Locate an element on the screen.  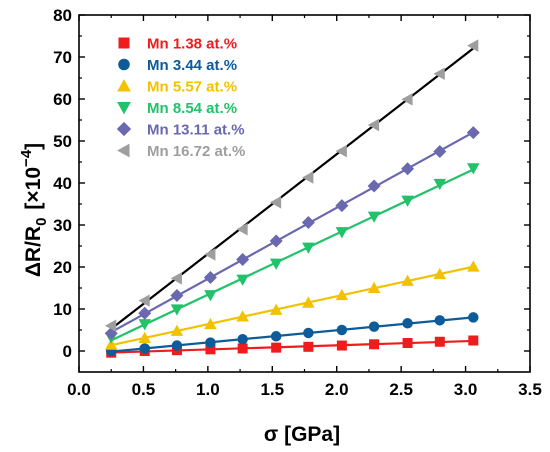
legend-item-5: Mn 13.11 at.% is located at coordinates (180, 130).